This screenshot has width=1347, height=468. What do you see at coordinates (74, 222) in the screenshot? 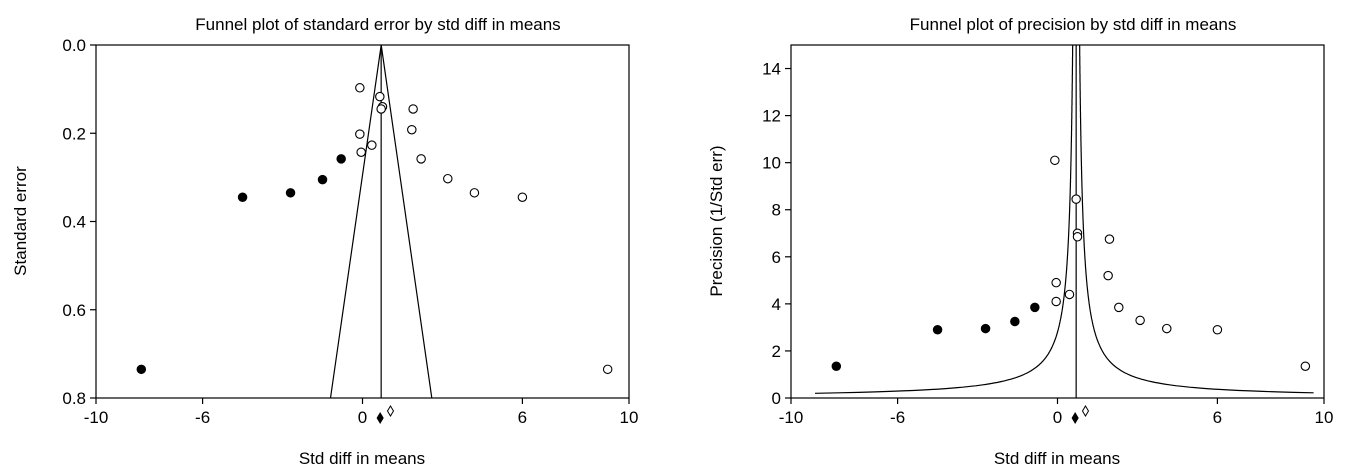
I see `y-tick-label: 0.4` at bounding box center [74, 222].